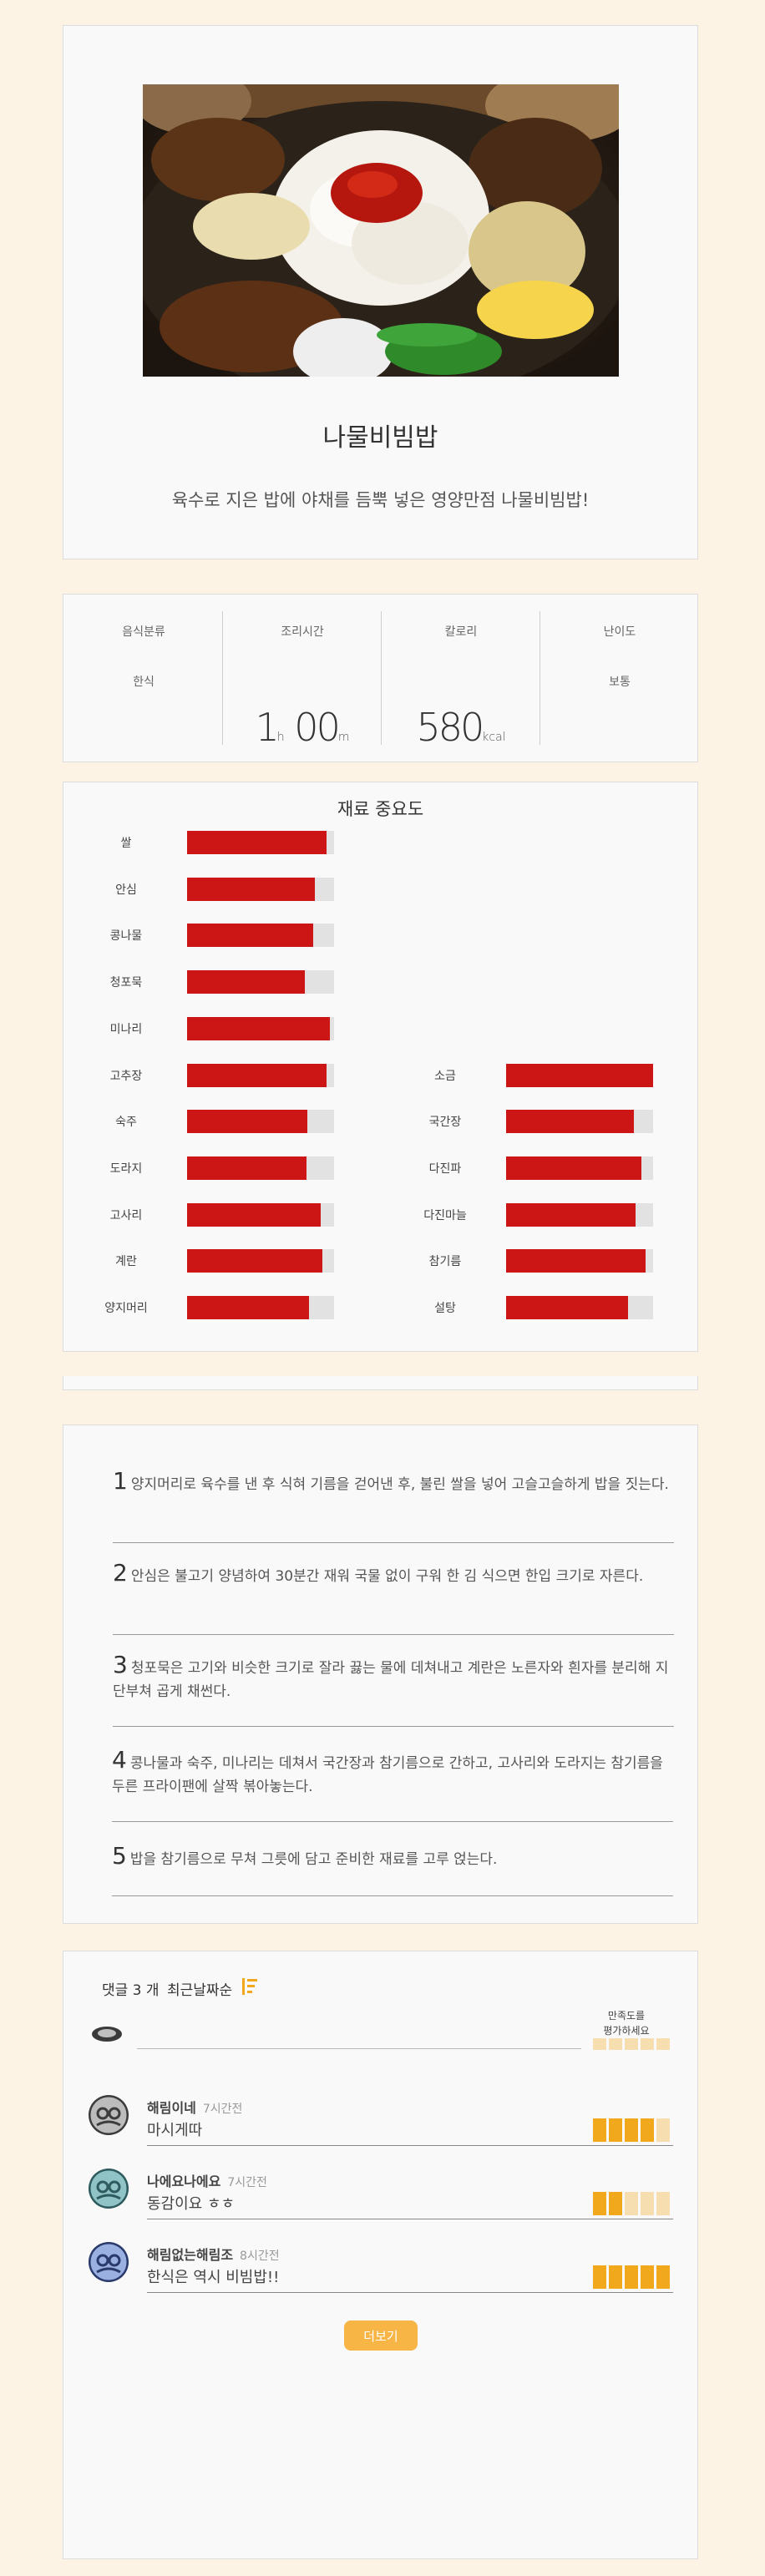 The image size is (765, 2576). What do you see at coordinates (260, 2256) in the screenshot?
I see `comment-time: 8시간전` at bounding box center [260, 2256].